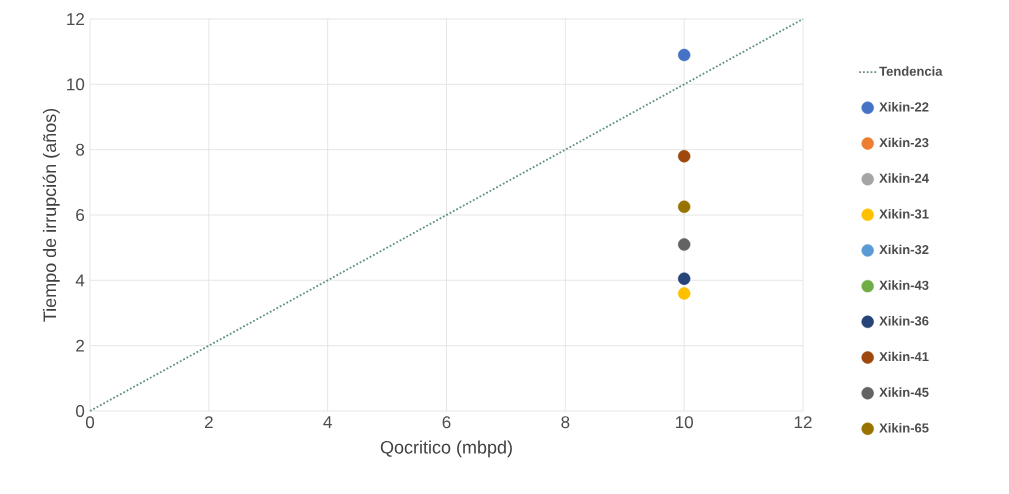 Image resolution: width=1009 pixels, height=494 pixels. Describe the element at coordinates (446, 422) in the screenshot. I see `x-tick-label: 6` at that location.